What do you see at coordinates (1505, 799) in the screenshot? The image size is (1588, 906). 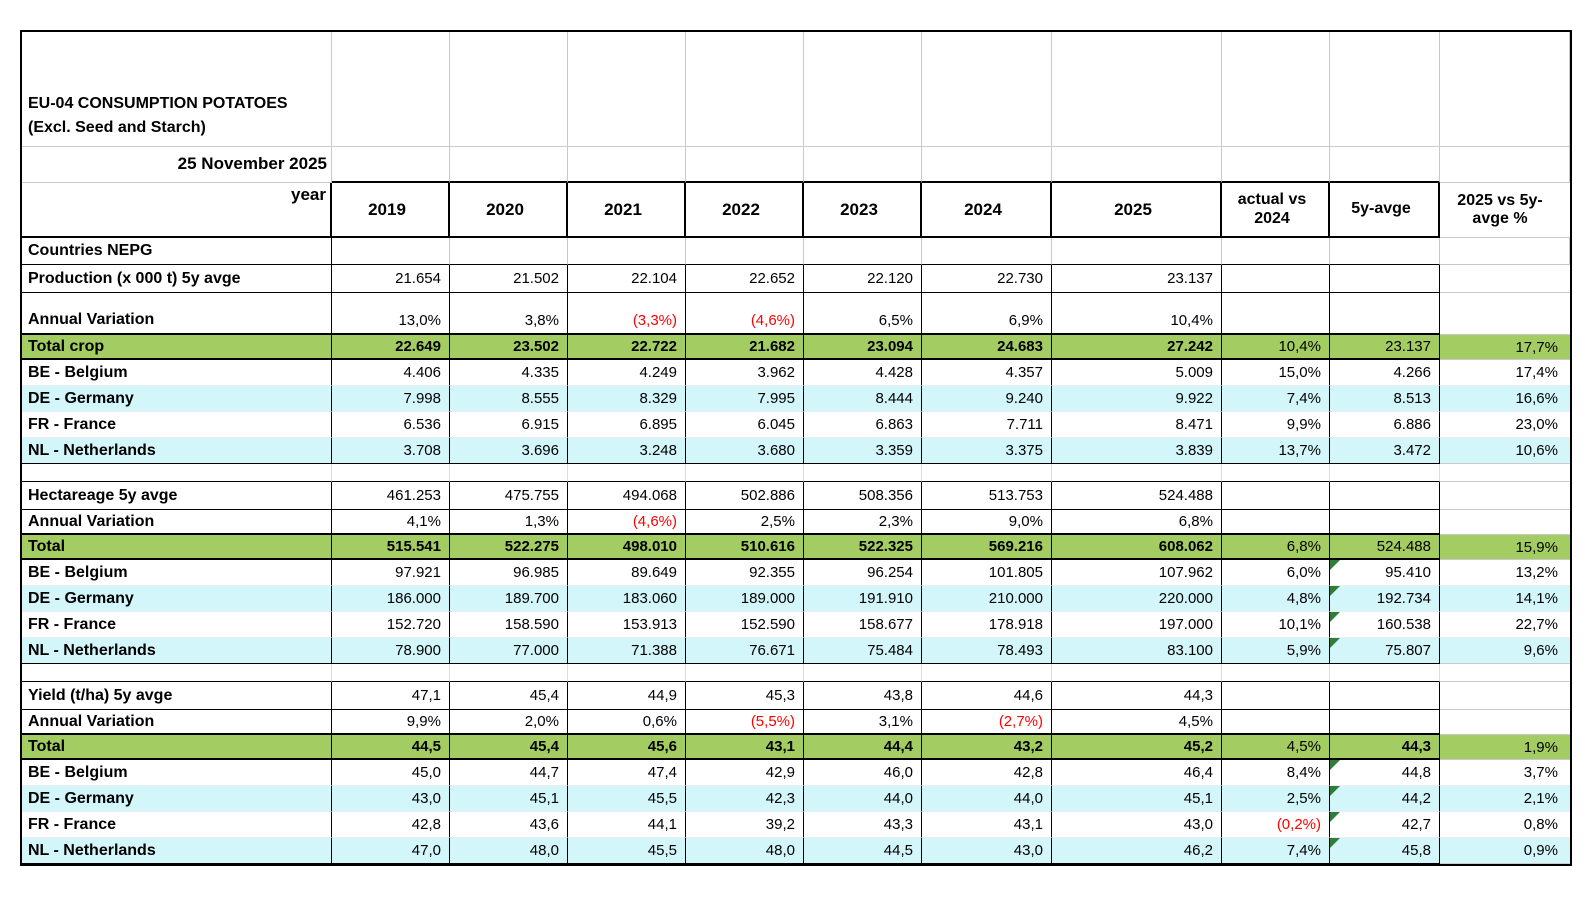 I see `cell-2025-vs-5y-avge-pct-yield-de-germany: 2,1%` at bounding box center [1505, 799].